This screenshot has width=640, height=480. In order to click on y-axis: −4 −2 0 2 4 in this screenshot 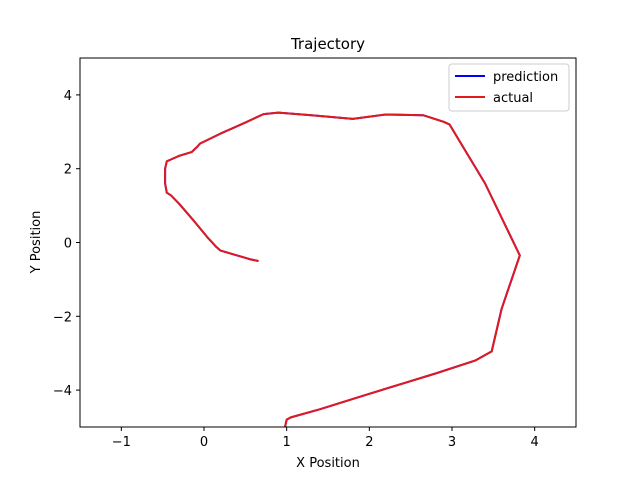, I will do `click(66, 244)`.